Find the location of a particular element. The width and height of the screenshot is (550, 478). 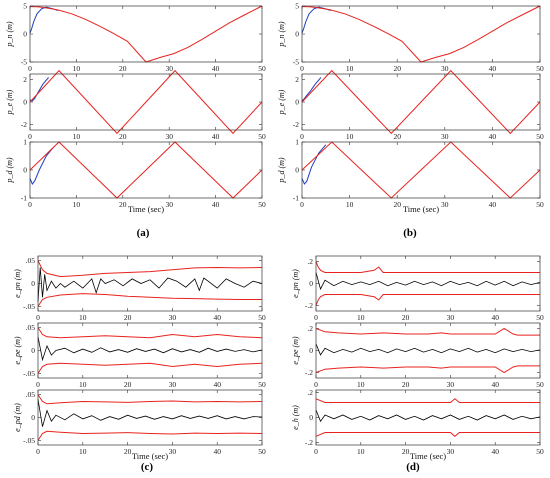

y-axis-label: p_e (m) is located at coordinates (9, 102).